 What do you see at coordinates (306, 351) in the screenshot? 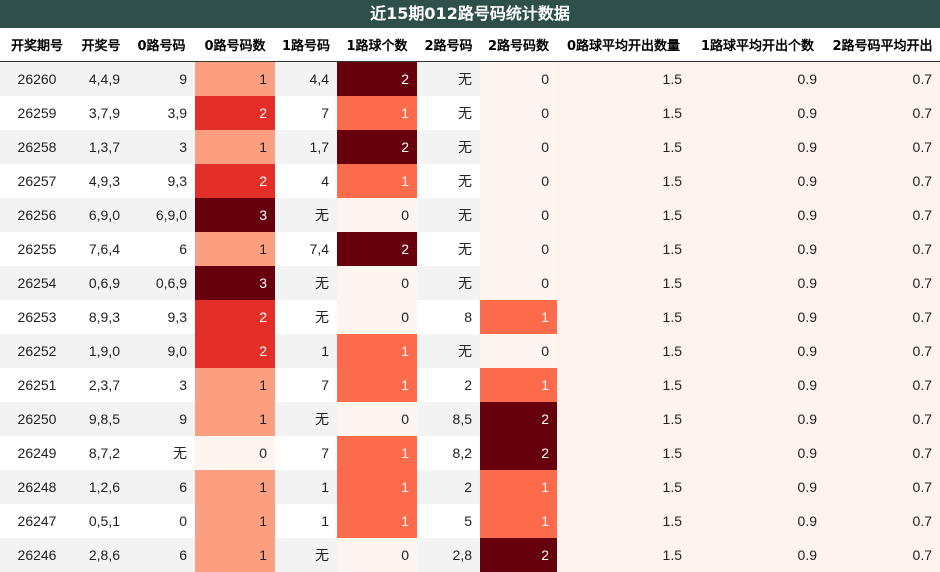
I see `cell-4: 1` at bounding box center [306, 351].